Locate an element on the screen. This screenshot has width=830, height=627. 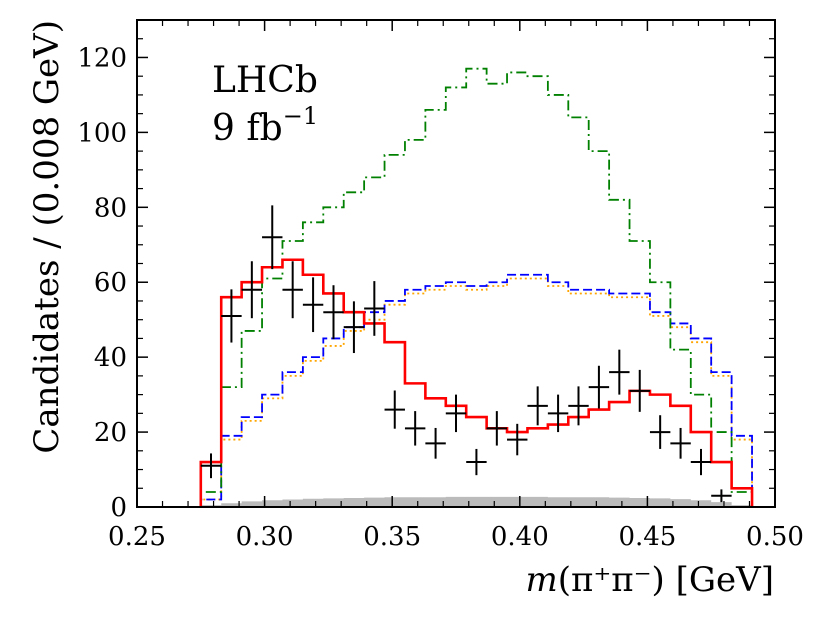
y-tick-label: 40 is located at coordinates (110, 358).